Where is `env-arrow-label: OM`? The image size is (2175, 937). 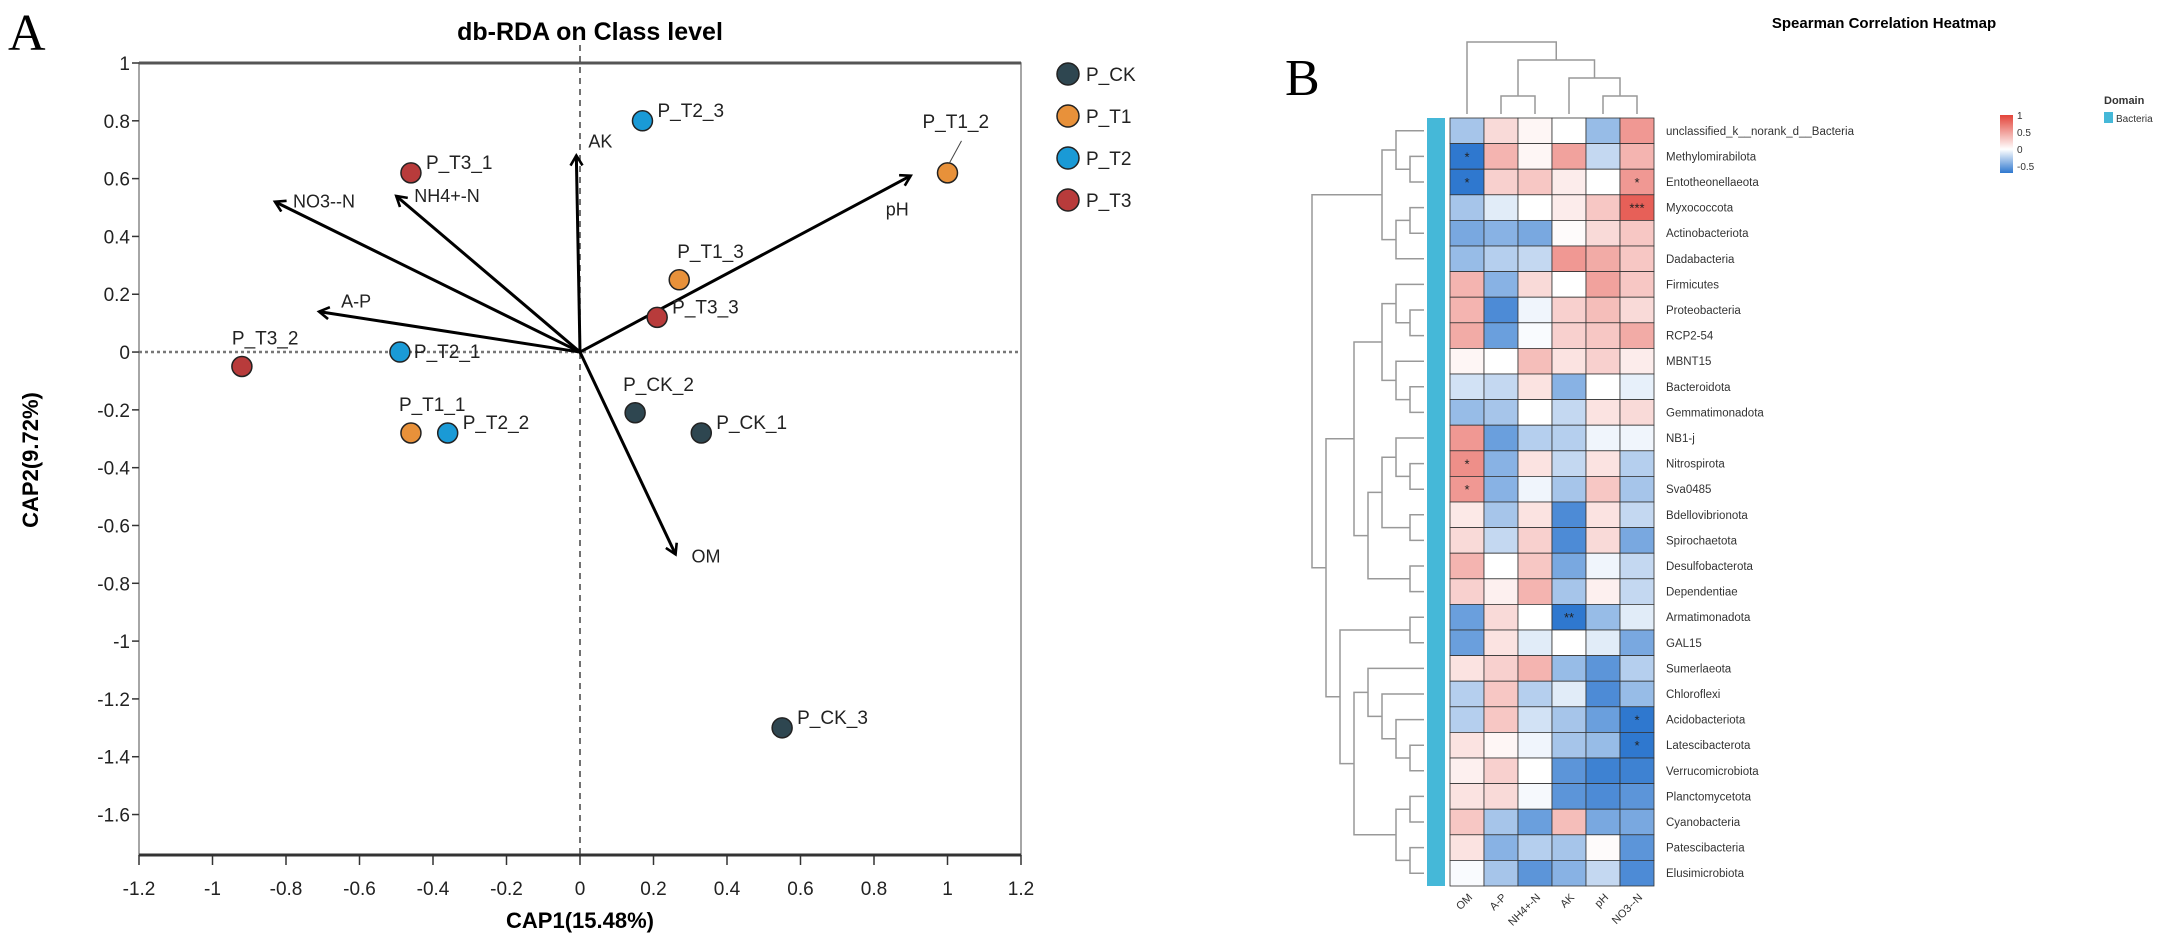
env-arrow-label: OM is located at coordinates (706, 556).